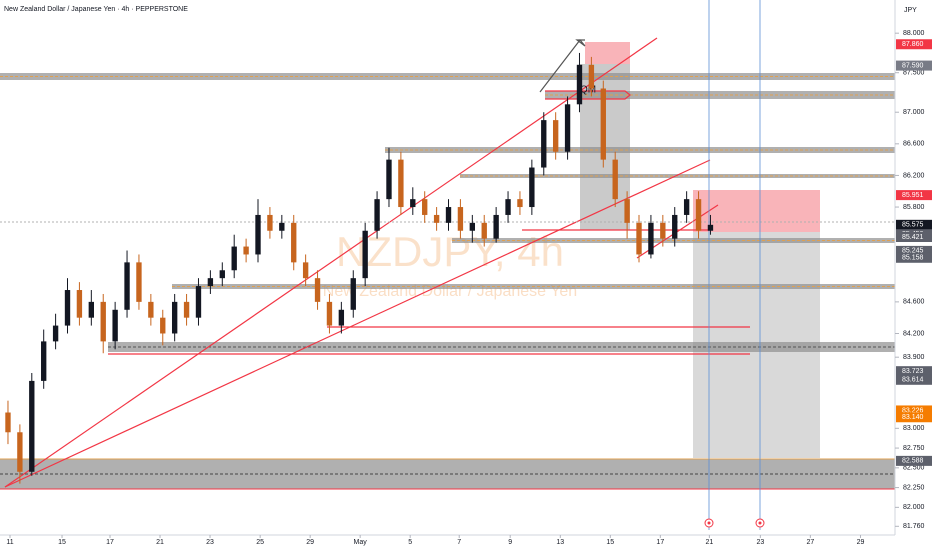 The width and height of the screenshot is (932, 550). What do you see at coordinates (361, 542) in the screenshot?
I see `x-tick-label: May` at bounding box center [361, 542].